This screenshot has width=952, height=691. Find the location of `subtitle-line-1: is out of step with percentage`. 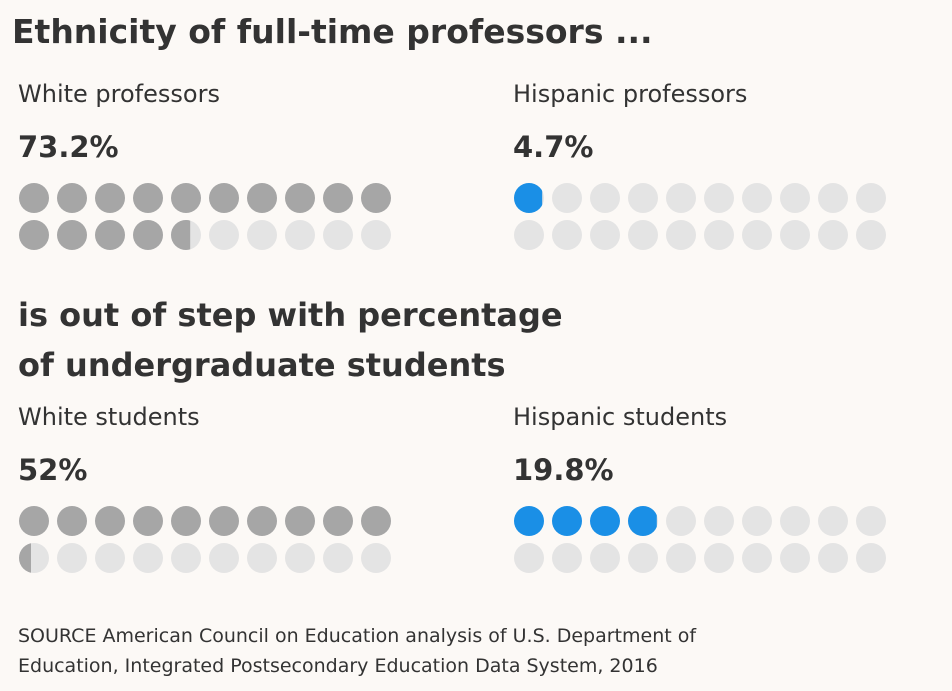

subtitle-line-1: is out of step with percentage is located at coordinates (290, 315).